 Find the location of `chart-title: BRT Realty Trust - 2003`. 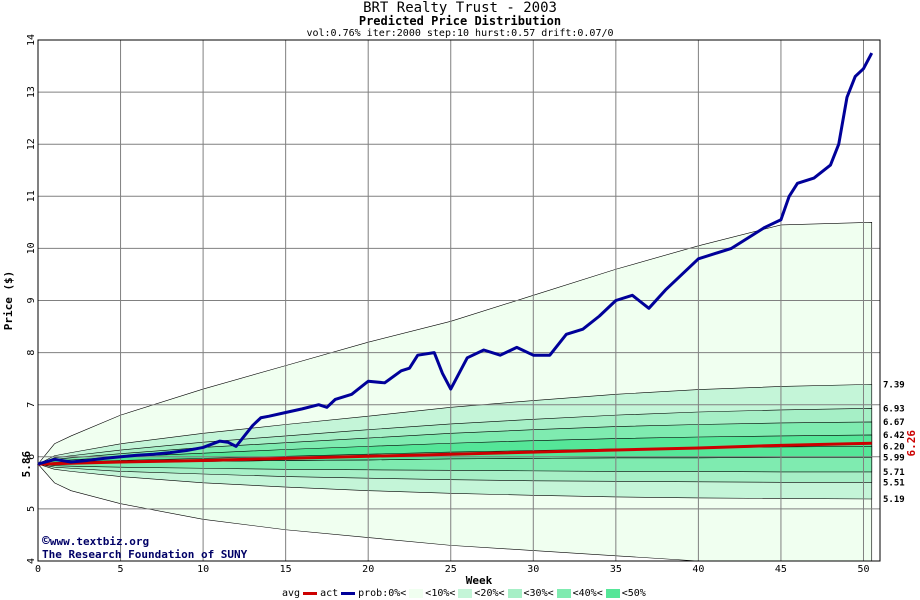

chart-title: BRT Realty Trust - 2003 is located at coordinates (460, 8).